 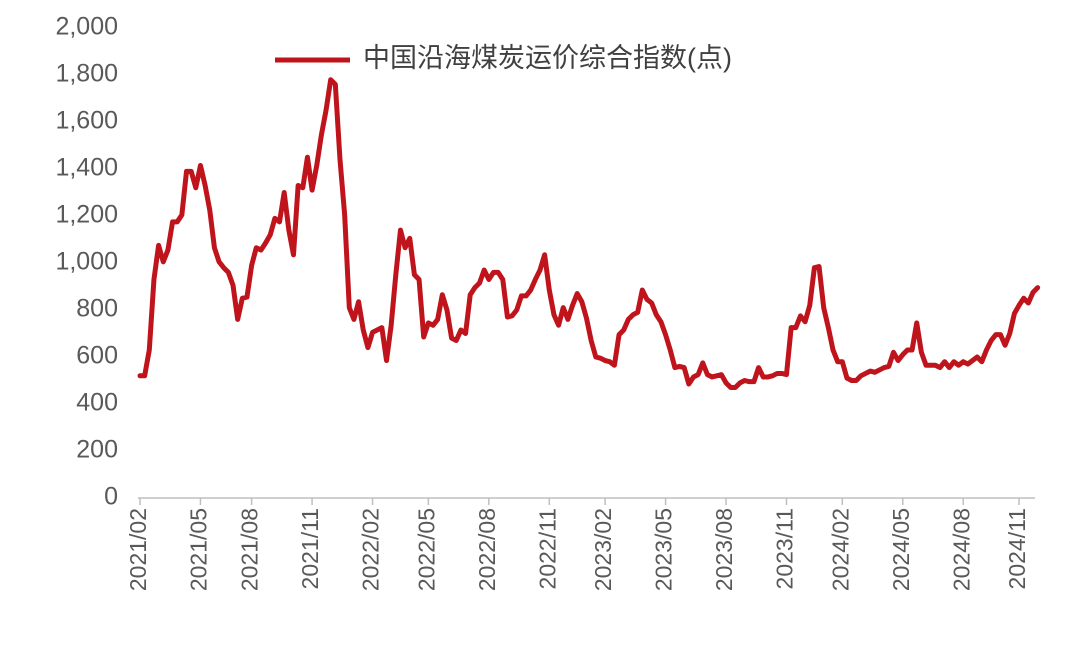 I want to click on x-tick-label: 2021/05, so click(x=199, y=549).